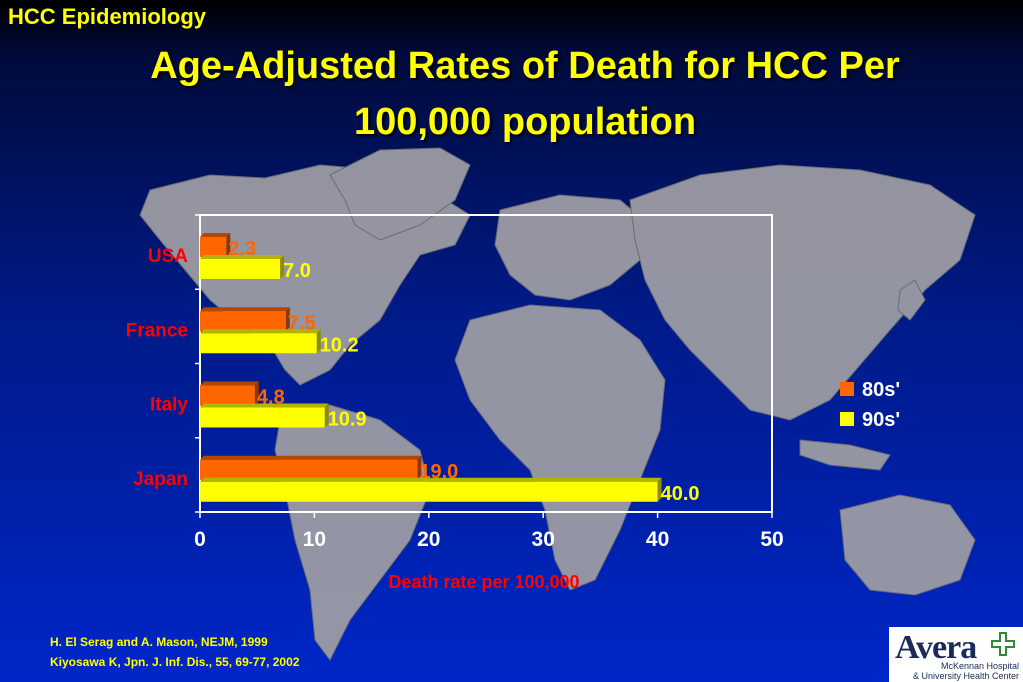 The height and width of the screenshot is (682, 1023). Describe the element at coordinates (657, 539) in the screenshot. I see `x-tick-label: 40` at that location.